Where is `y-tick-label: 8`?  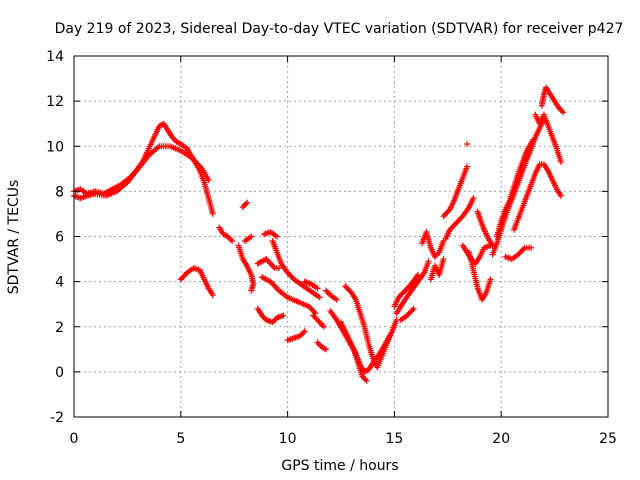
y-tick-label: 8 is located at coordinates (59, 192).